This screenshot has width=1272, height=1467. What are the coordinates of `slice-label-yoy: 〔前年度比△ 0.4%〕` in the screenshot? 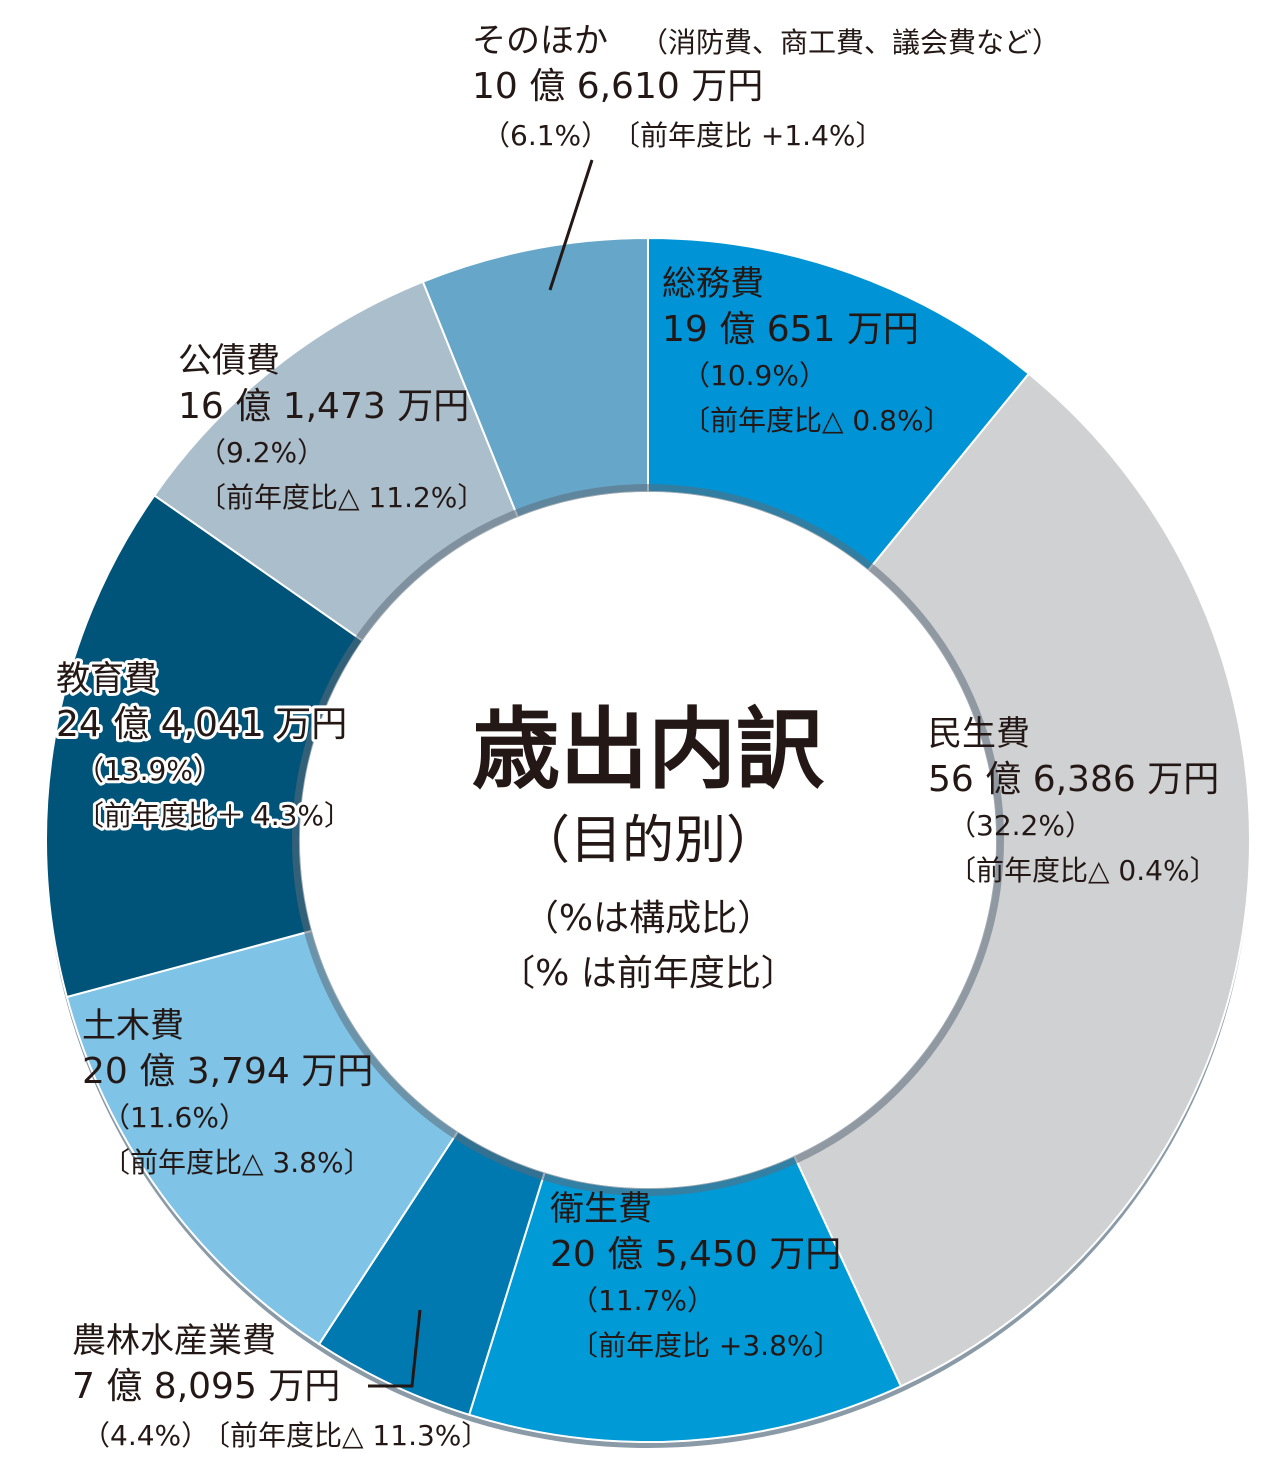 It's located at (1083, 870).